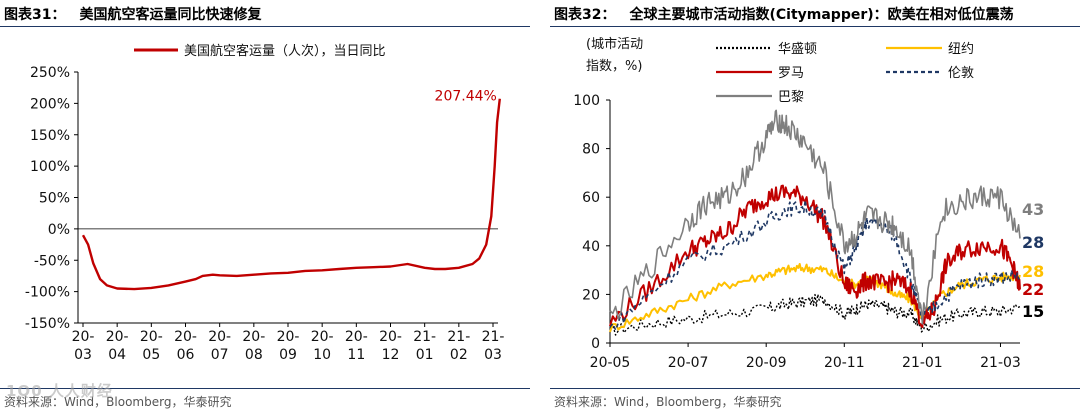  What do you see at coordinates (117, 355) in the screenshot?
I see `left-x-tick-label-month: 04` at bounding box center [117, 355].